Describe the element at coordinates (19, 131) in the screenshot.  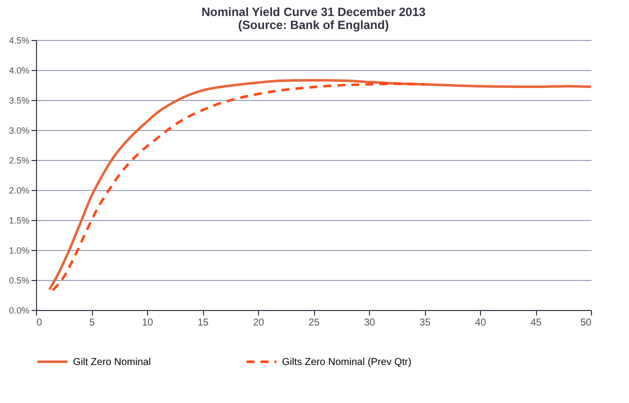
I see `y-tick-label: 3.0%` at that location.